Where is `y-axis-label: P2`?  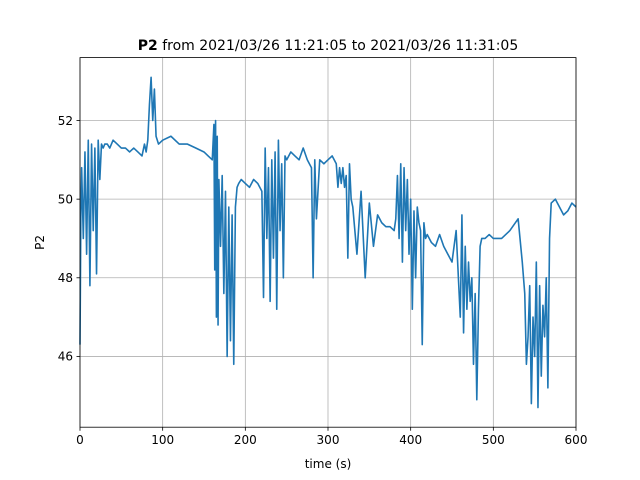 y-axis-label: P2 is located at coordinates (40, 242).